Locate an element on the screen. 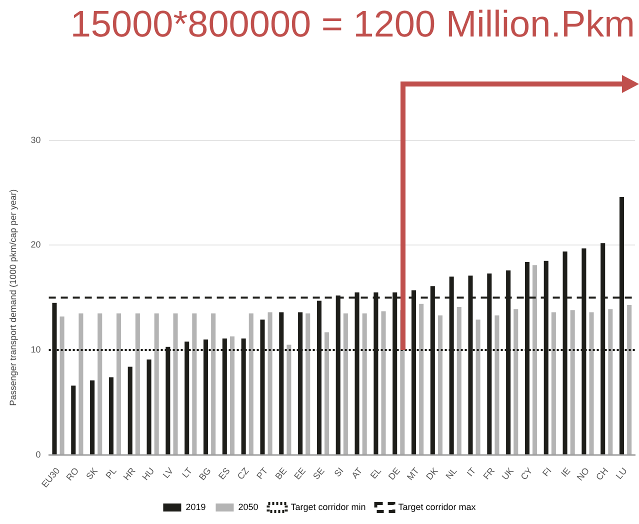 The image size is (639, 524). y-tick-label: 10 is located at coordinates (35, 349).